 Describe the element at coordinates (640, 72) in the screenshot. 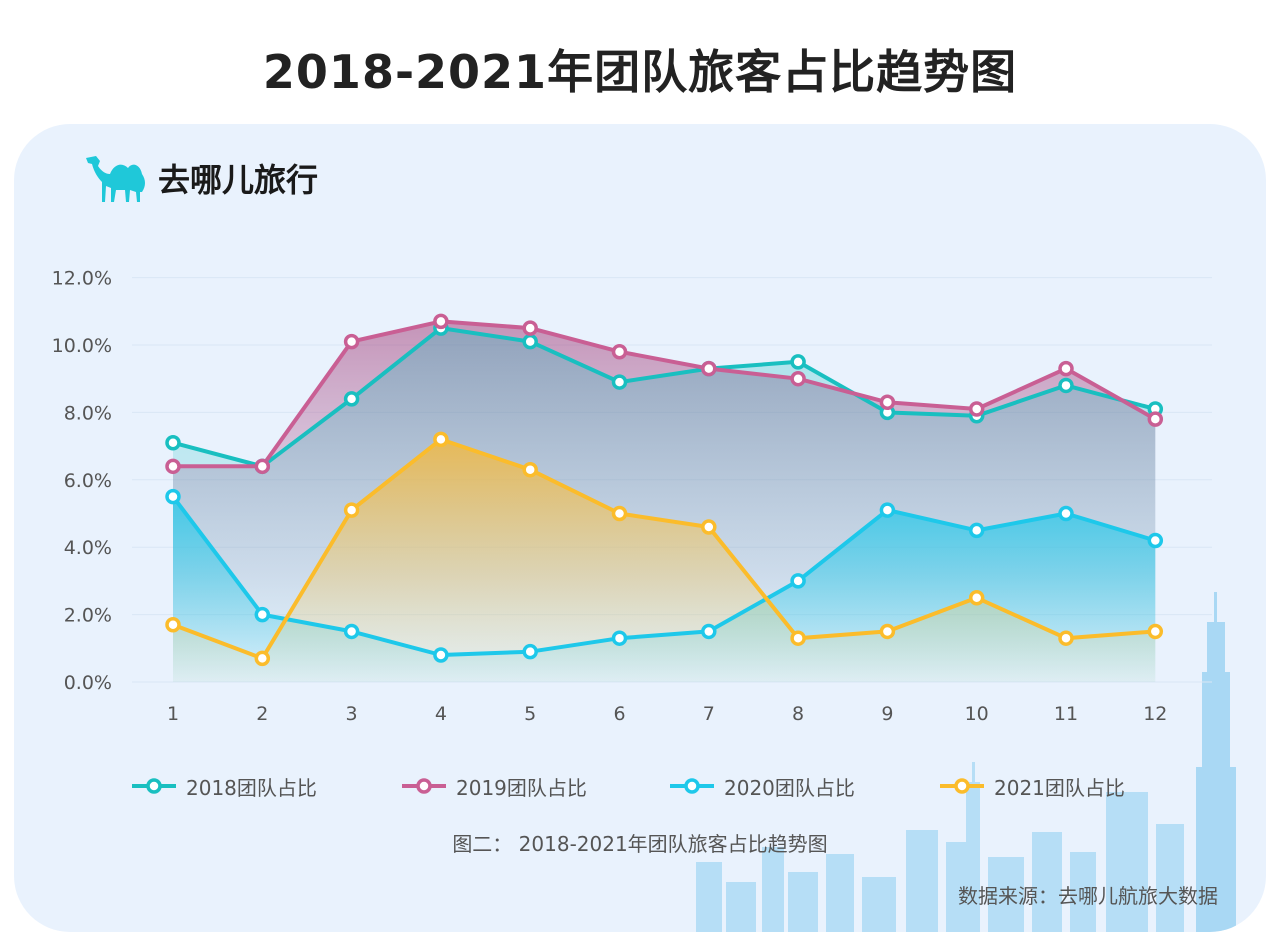

I see `page-title: 2018-2021年团队旅客占比趋势图` at that location.